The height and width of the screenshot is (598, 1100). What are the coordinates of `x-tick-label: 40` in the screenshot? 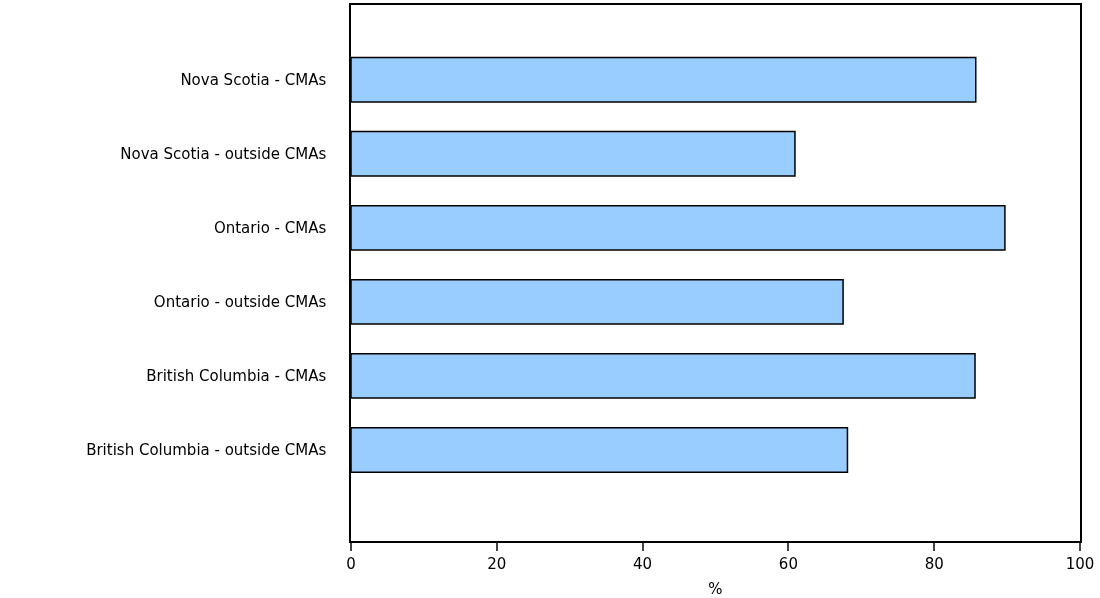 It's located at (643, 563).